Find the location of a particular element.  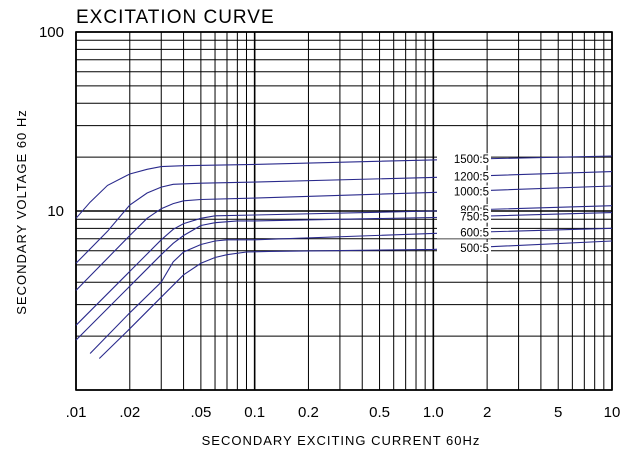

series-label: 750:5 is located at coordinates (474, 218).